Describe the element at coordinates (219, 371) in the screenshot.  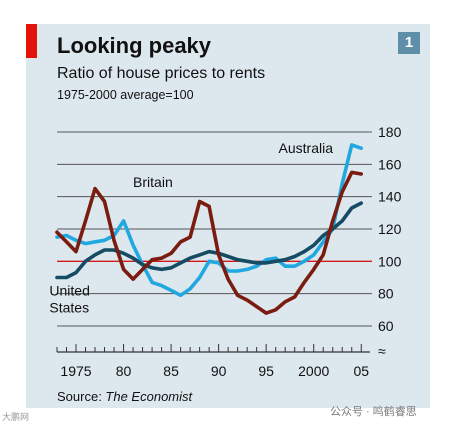
I see `x-tick-label-1990: 90` at that location.